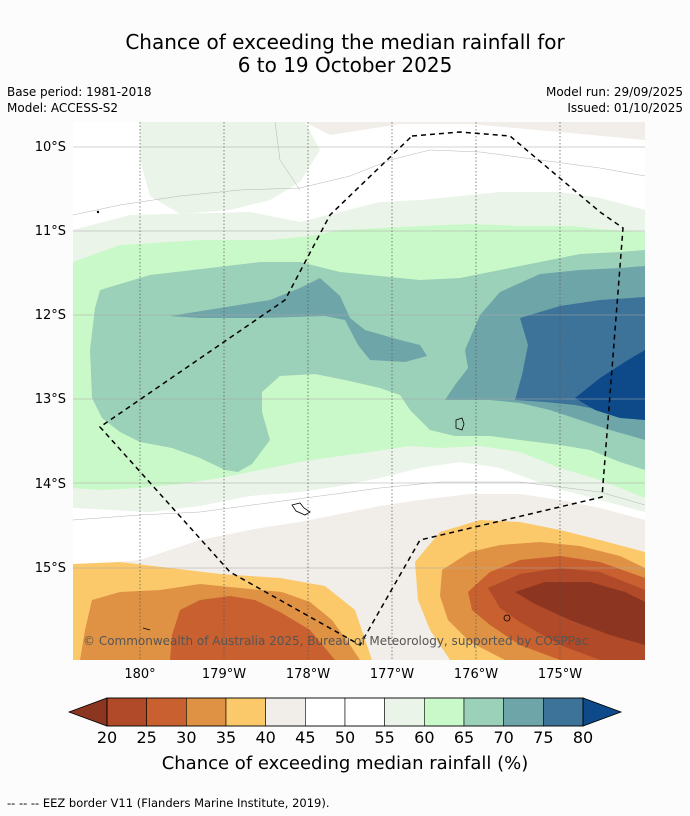 The height and width of the screenshot is (816, 690). Describe the element at coordinates (230, 168) in the screenshot. I see `contour-55-60-northwest` at that location.